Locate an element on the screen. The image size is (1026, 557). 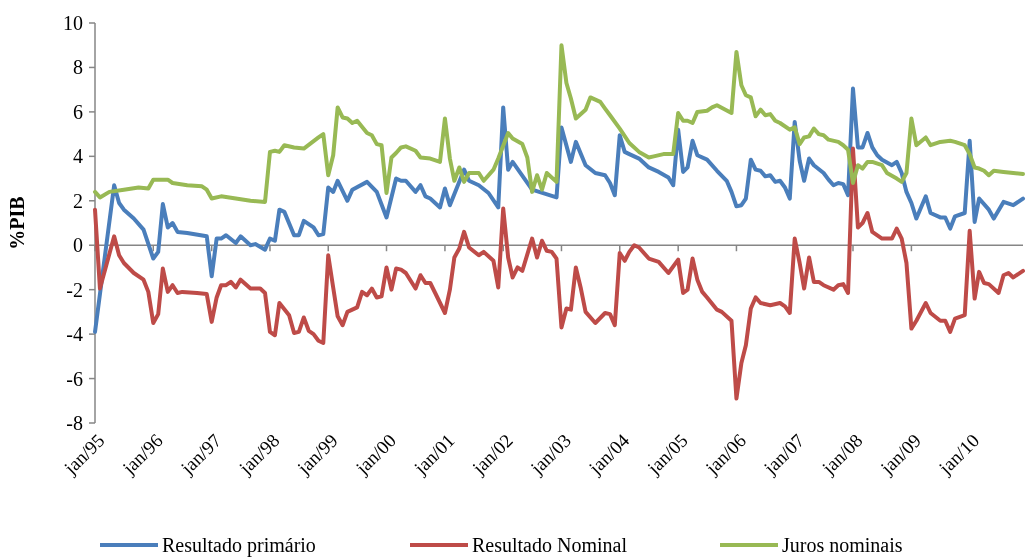
y-tick-label: 8 is located at coordinates (78, 67).